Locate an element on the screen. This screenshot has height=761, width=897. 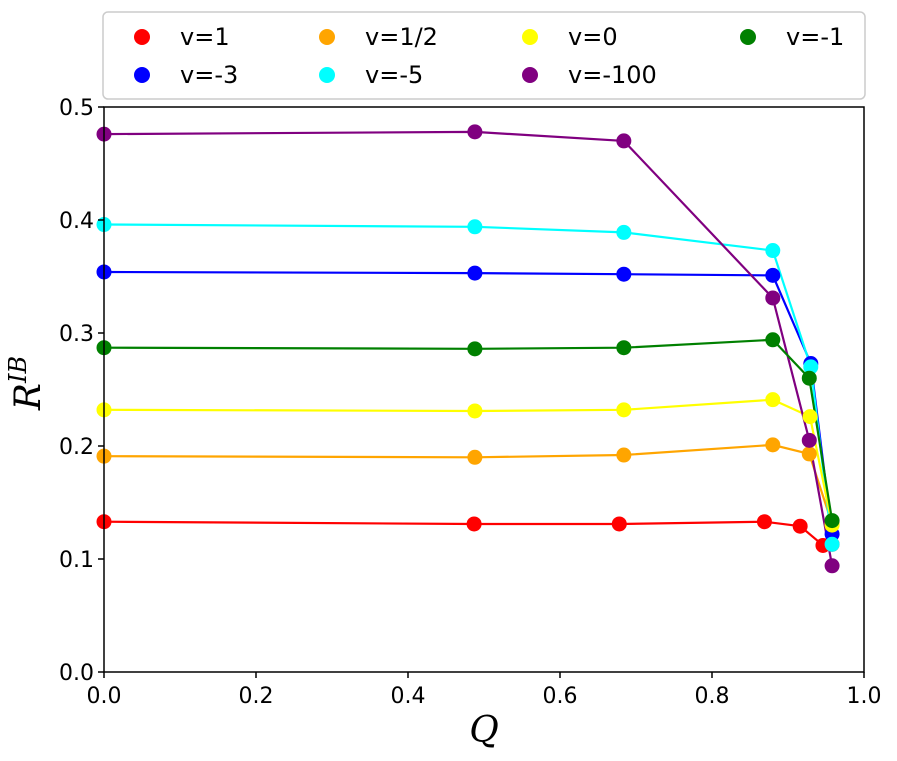
y-tick-label: 0.3 is located at coordinates (76, 334).